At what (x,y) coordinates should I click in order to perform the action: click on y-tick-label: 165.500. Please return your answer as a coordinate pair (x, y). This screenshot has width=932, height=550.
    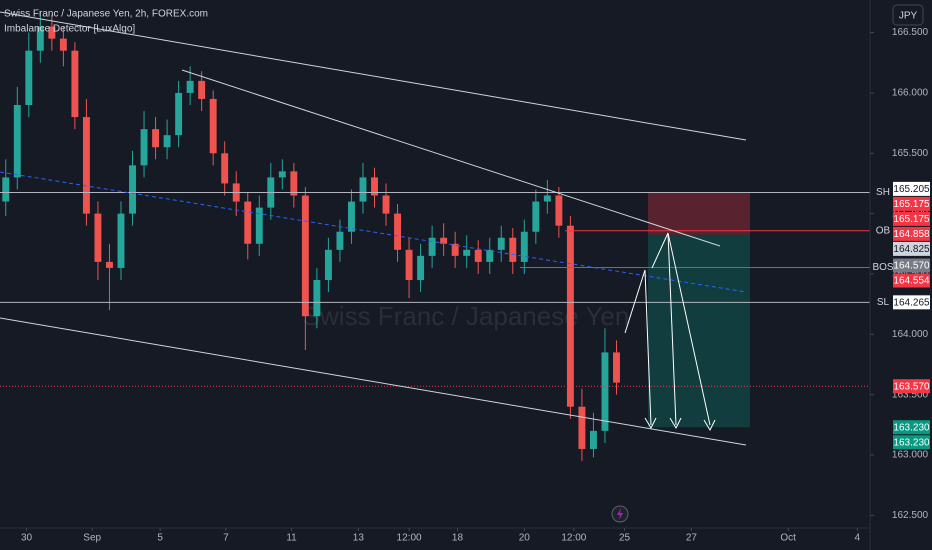
    Looking at the image, I should click on (910, 153).